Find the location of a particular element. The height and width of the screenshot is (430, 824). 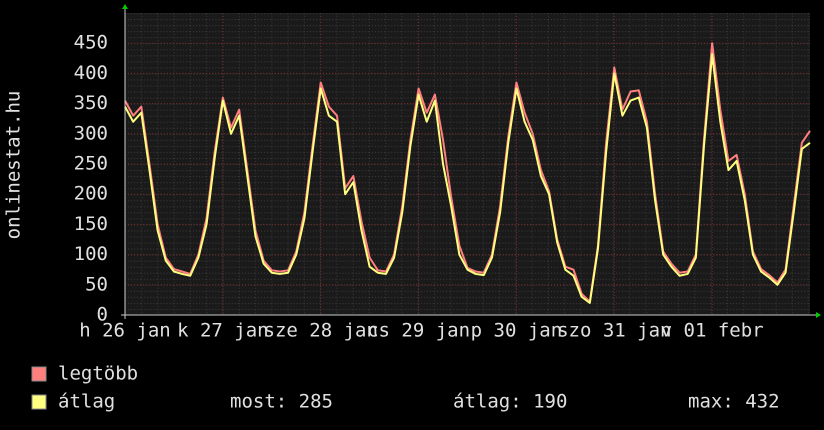

y-tick-label: 200 is located at coordinates (91, 194).